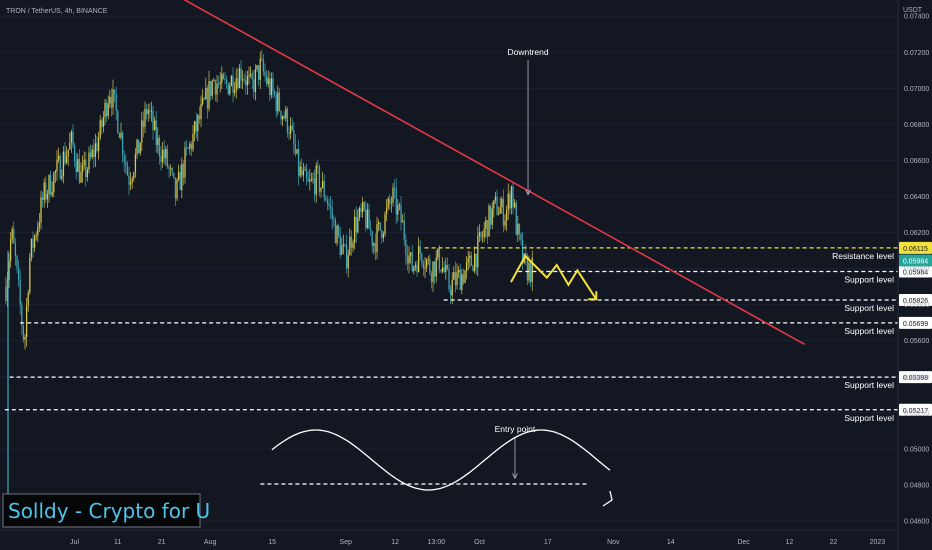 Image resolution: width=932 pixels, height=550 pixels. What do you see at coordinates (671, 542) in the screenshot?
I see `time-tick-label: 14` at bounding box center [671, 542].